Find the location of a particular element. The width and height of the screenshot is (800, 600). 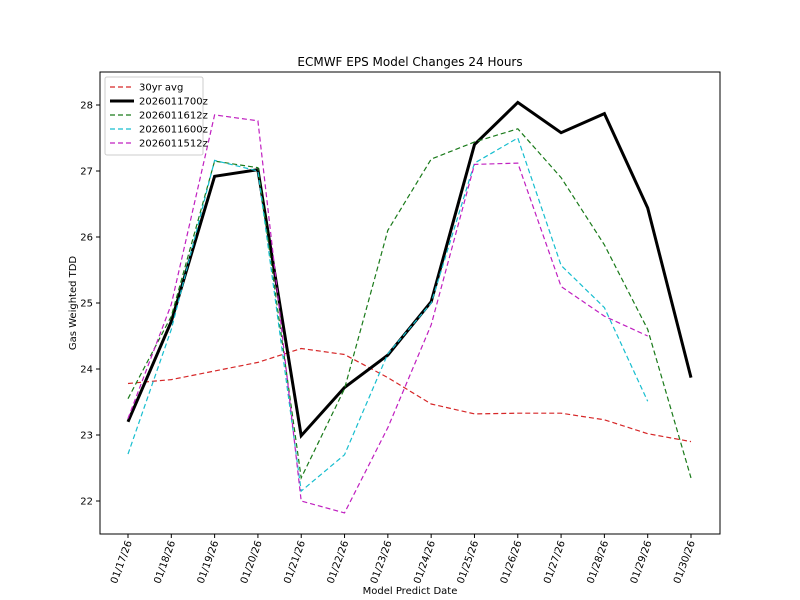

legend-frame is located at coordinates (154, 116).